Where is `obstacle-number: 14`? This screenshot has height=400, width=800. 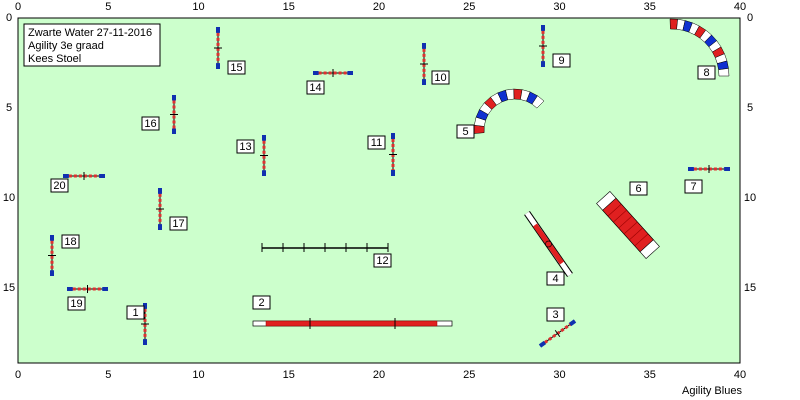 obstacle-number: 14 is located at coordinates (315, 88).